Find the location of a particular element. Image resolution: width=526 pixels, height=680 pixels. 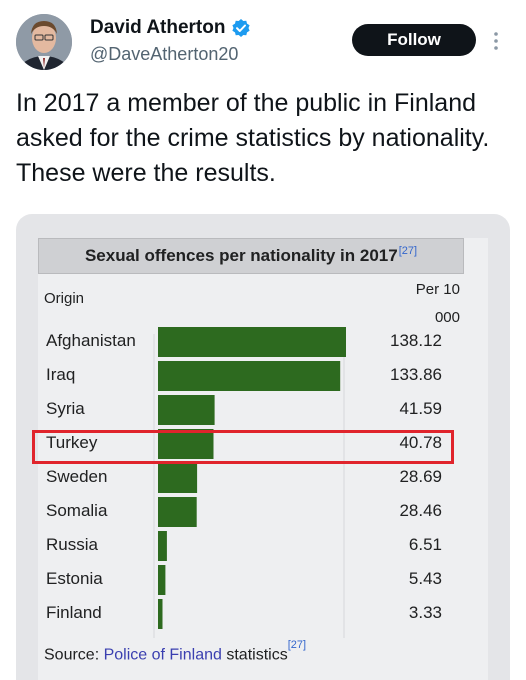

follow-button: Follow is located at coordinates (414, 40).